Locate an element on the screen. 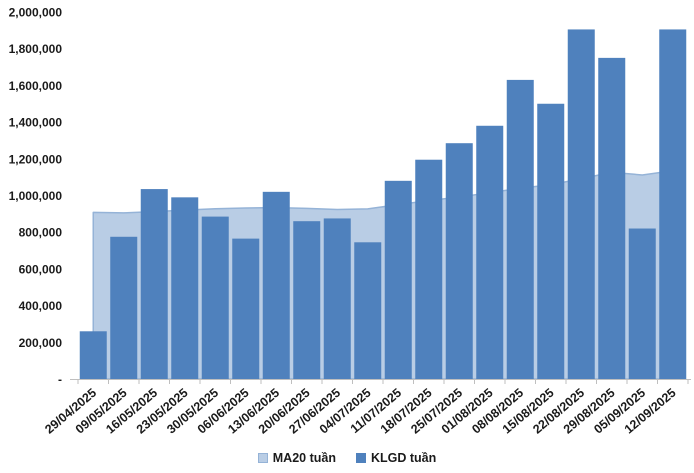 The height and width of the screenshot is (473, 694). legend-item-ma20: MA20 tuần is located at coordinates (296, 457).